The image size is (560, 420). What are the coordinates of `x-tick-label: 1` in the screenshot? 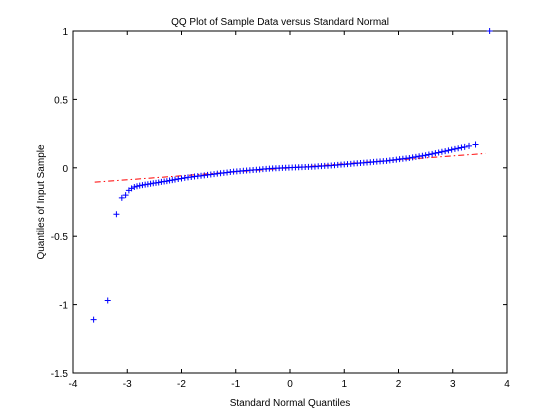 It's located at (344, 384).